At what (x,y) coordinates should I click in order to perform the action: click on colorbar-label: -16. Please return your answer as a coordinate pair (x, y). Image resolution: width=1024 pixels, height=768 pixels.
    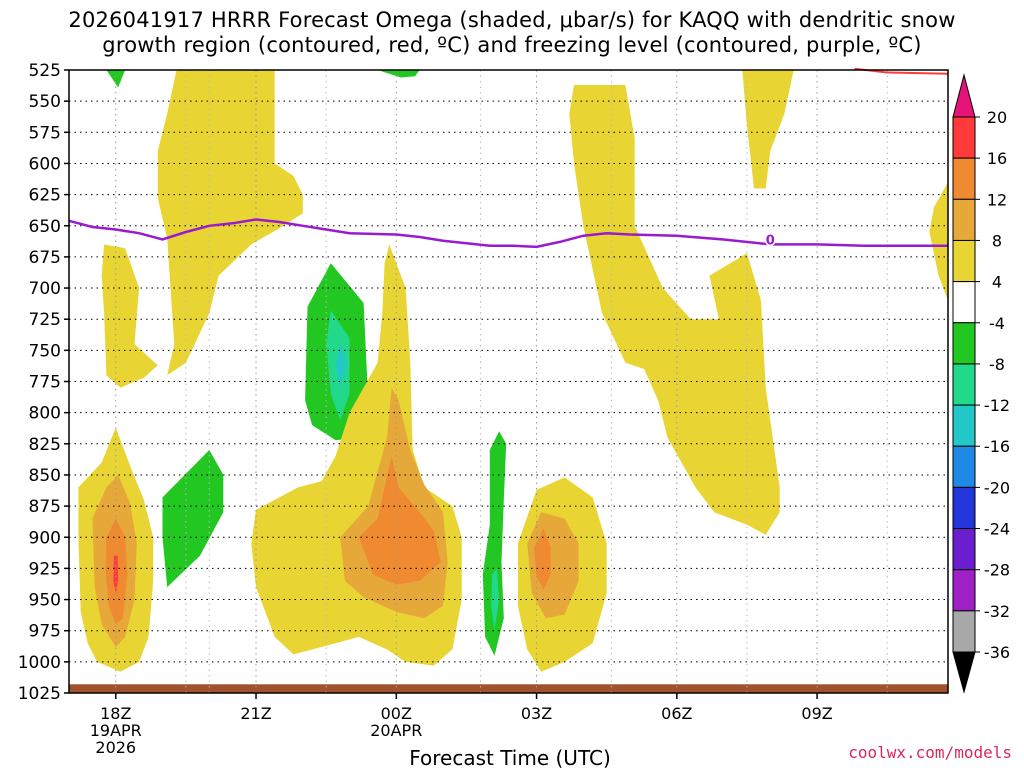
    Looking at the image, I should click on (997, 446).